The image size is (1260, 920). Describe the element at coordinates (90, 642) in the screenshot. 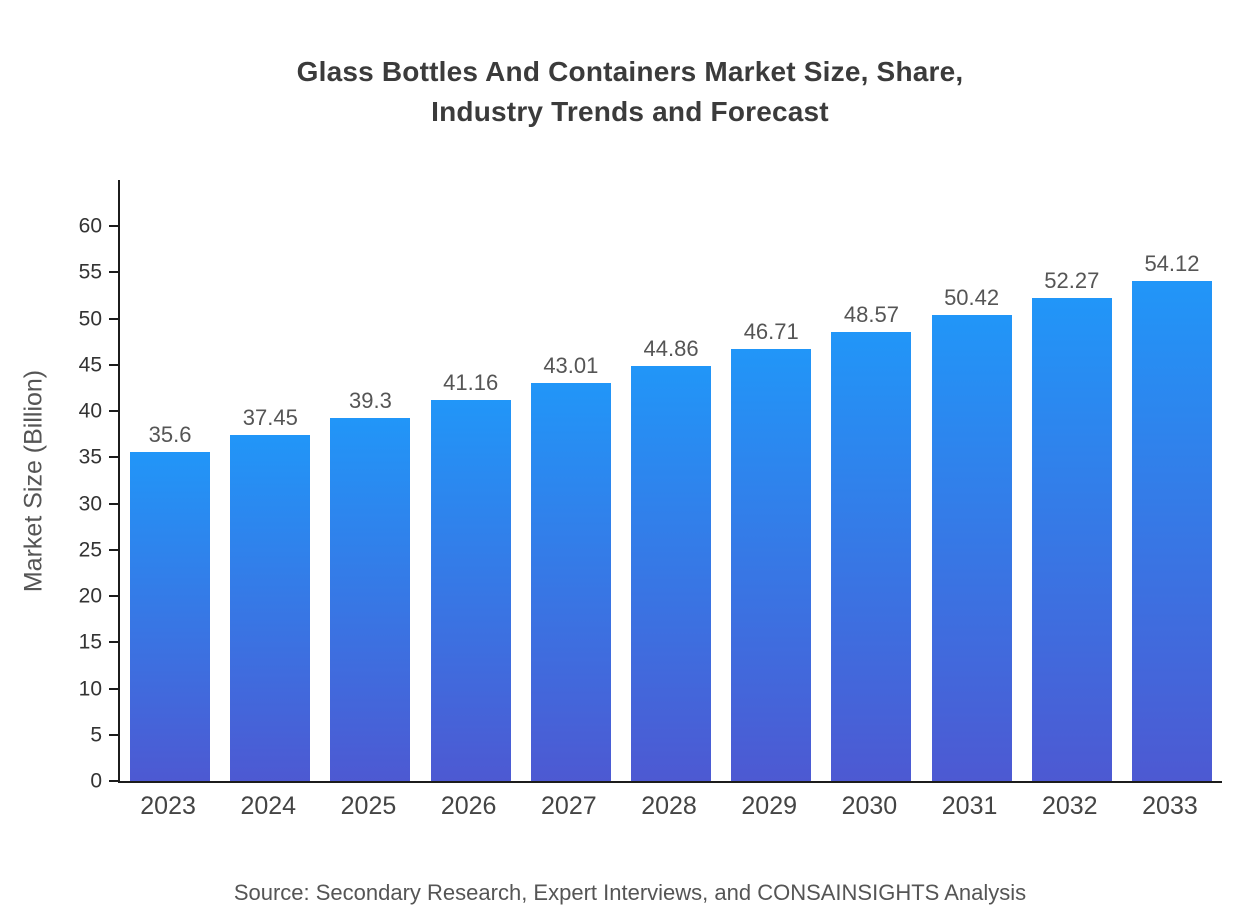

I see `y-tick-label: 15` at that location.